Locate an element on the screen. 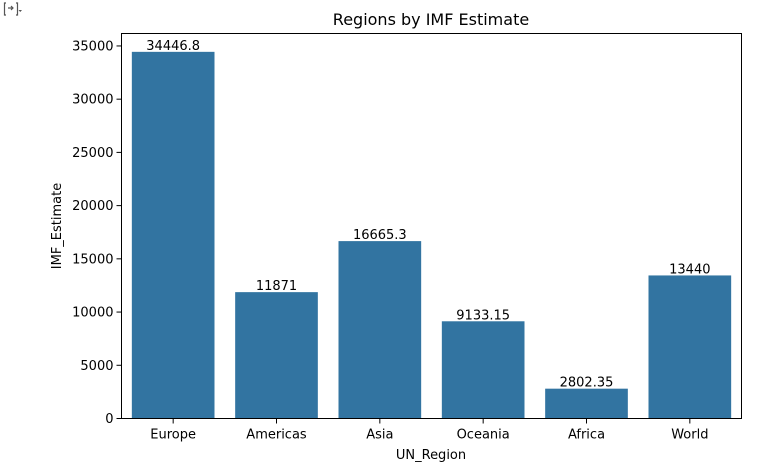  x-axis: Europe Americas Asia Oceania Africa World is located at coordinates (429, 430).